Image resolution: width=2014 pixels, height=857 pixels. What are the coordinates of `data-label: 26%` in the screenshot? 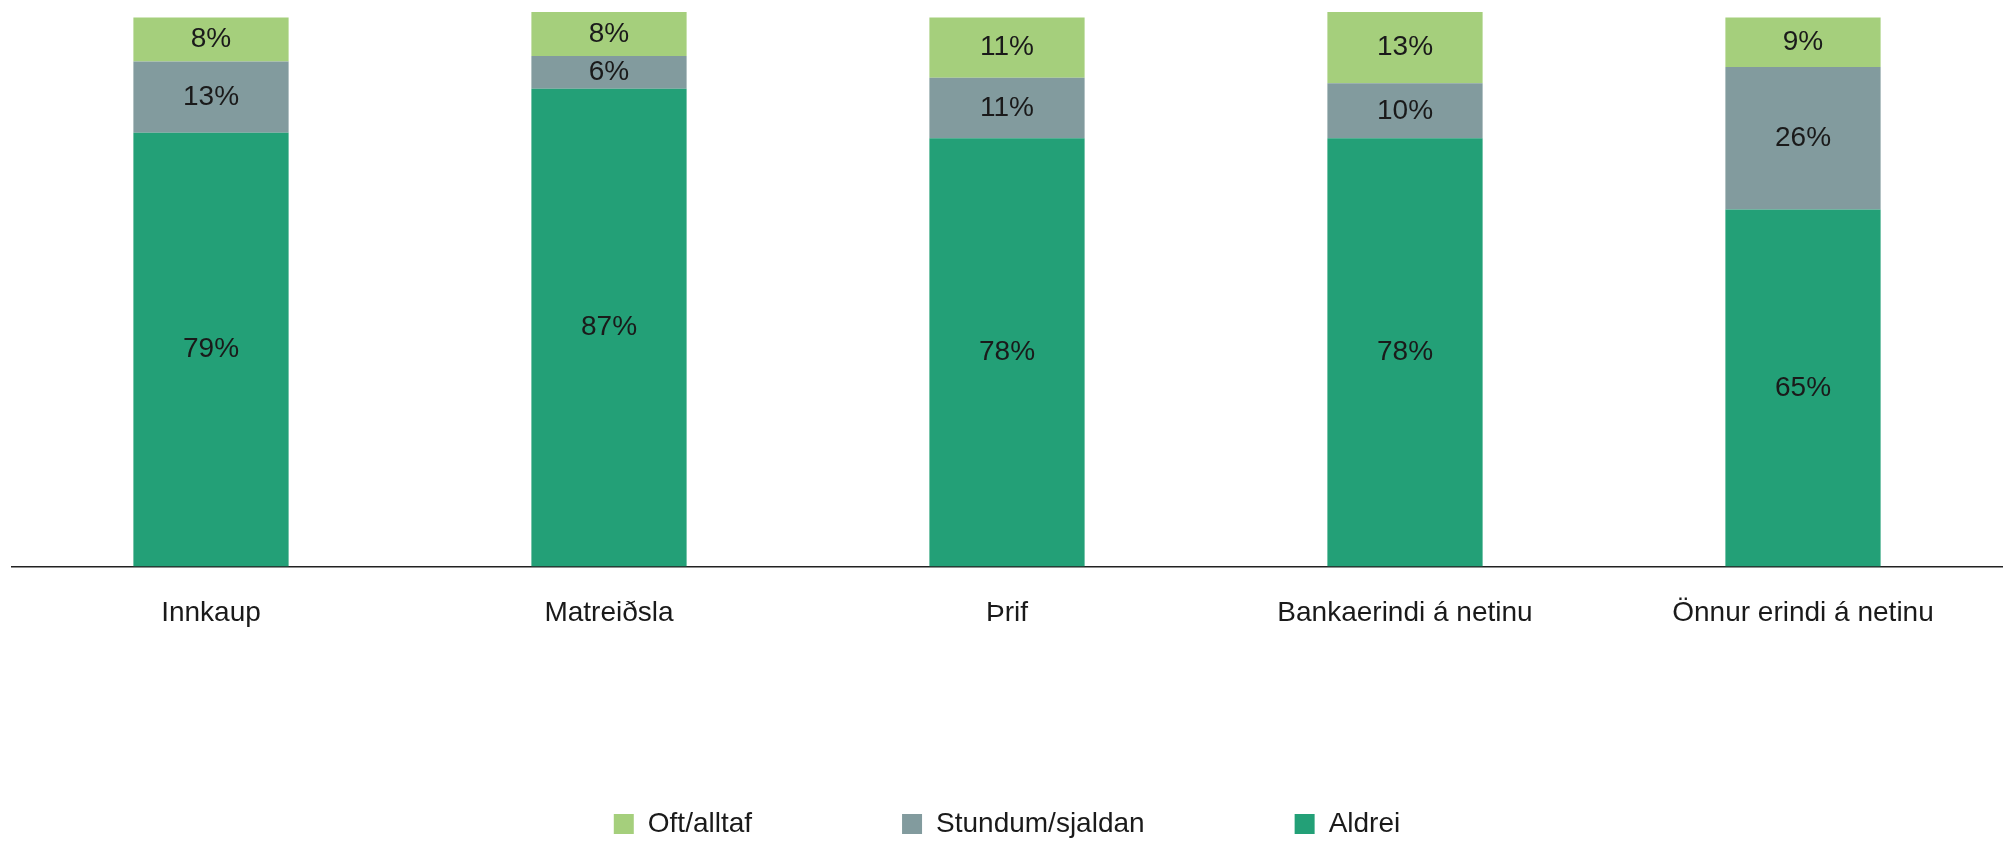 It's located at (1803, 136).